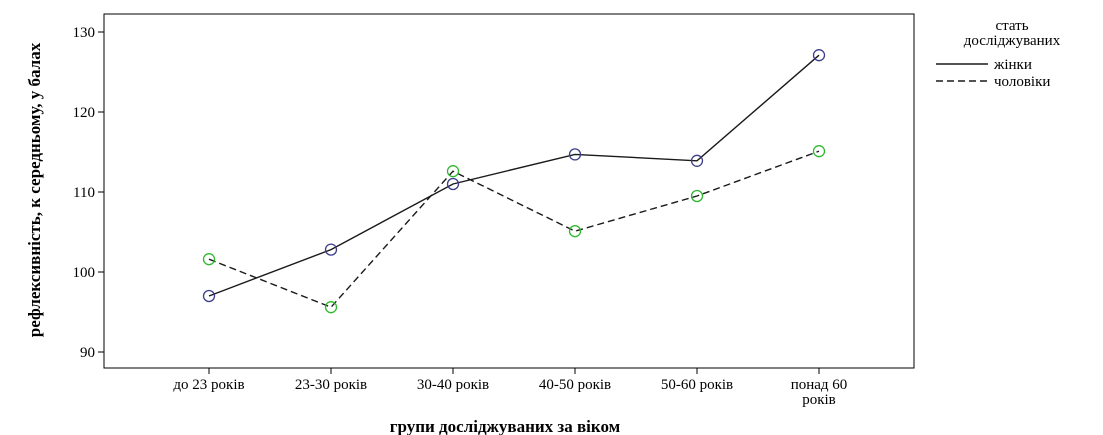 The height and width of the screenshot is (435, 1103). I want to click on y-tick-label: 130, so click(84, 33).